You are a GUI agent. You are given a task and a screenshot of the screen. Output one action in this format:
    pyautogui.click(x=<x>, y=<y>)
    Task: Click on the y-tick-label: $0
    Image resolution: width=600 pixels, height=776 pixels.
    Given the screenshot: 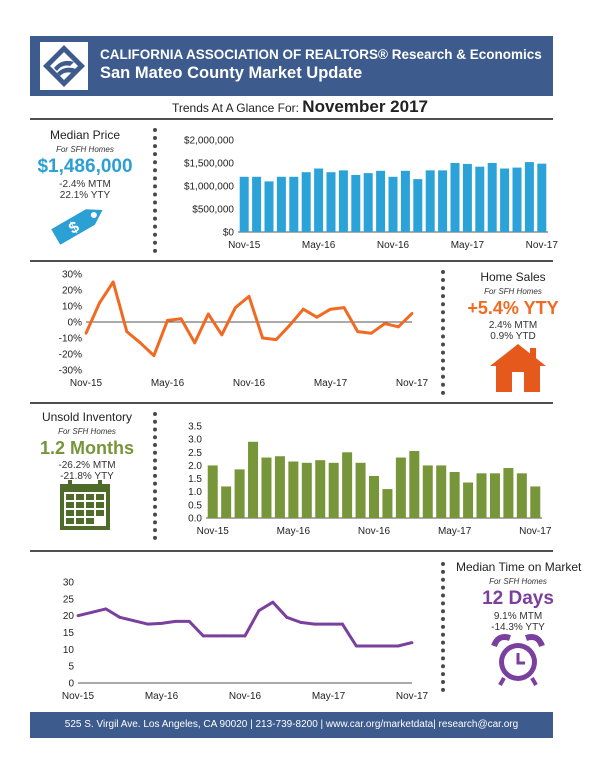 What is the action you would take?
    pyautogui.click(x=229, y=233)
    